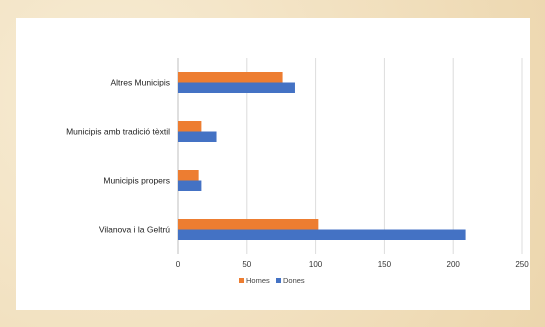  What do you see at coordinates (134, 230) in the screenshot?
I see `category-label: Vilanova i la Geltrú` at bounding box center [134, 230].